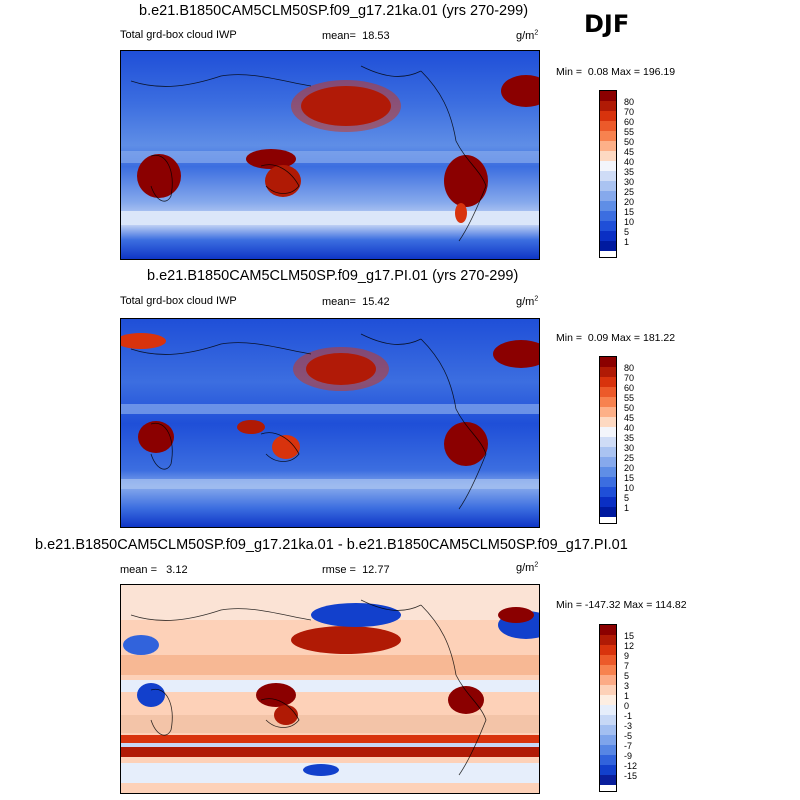  I want to click on season-label: DJF, so click(607, 24).